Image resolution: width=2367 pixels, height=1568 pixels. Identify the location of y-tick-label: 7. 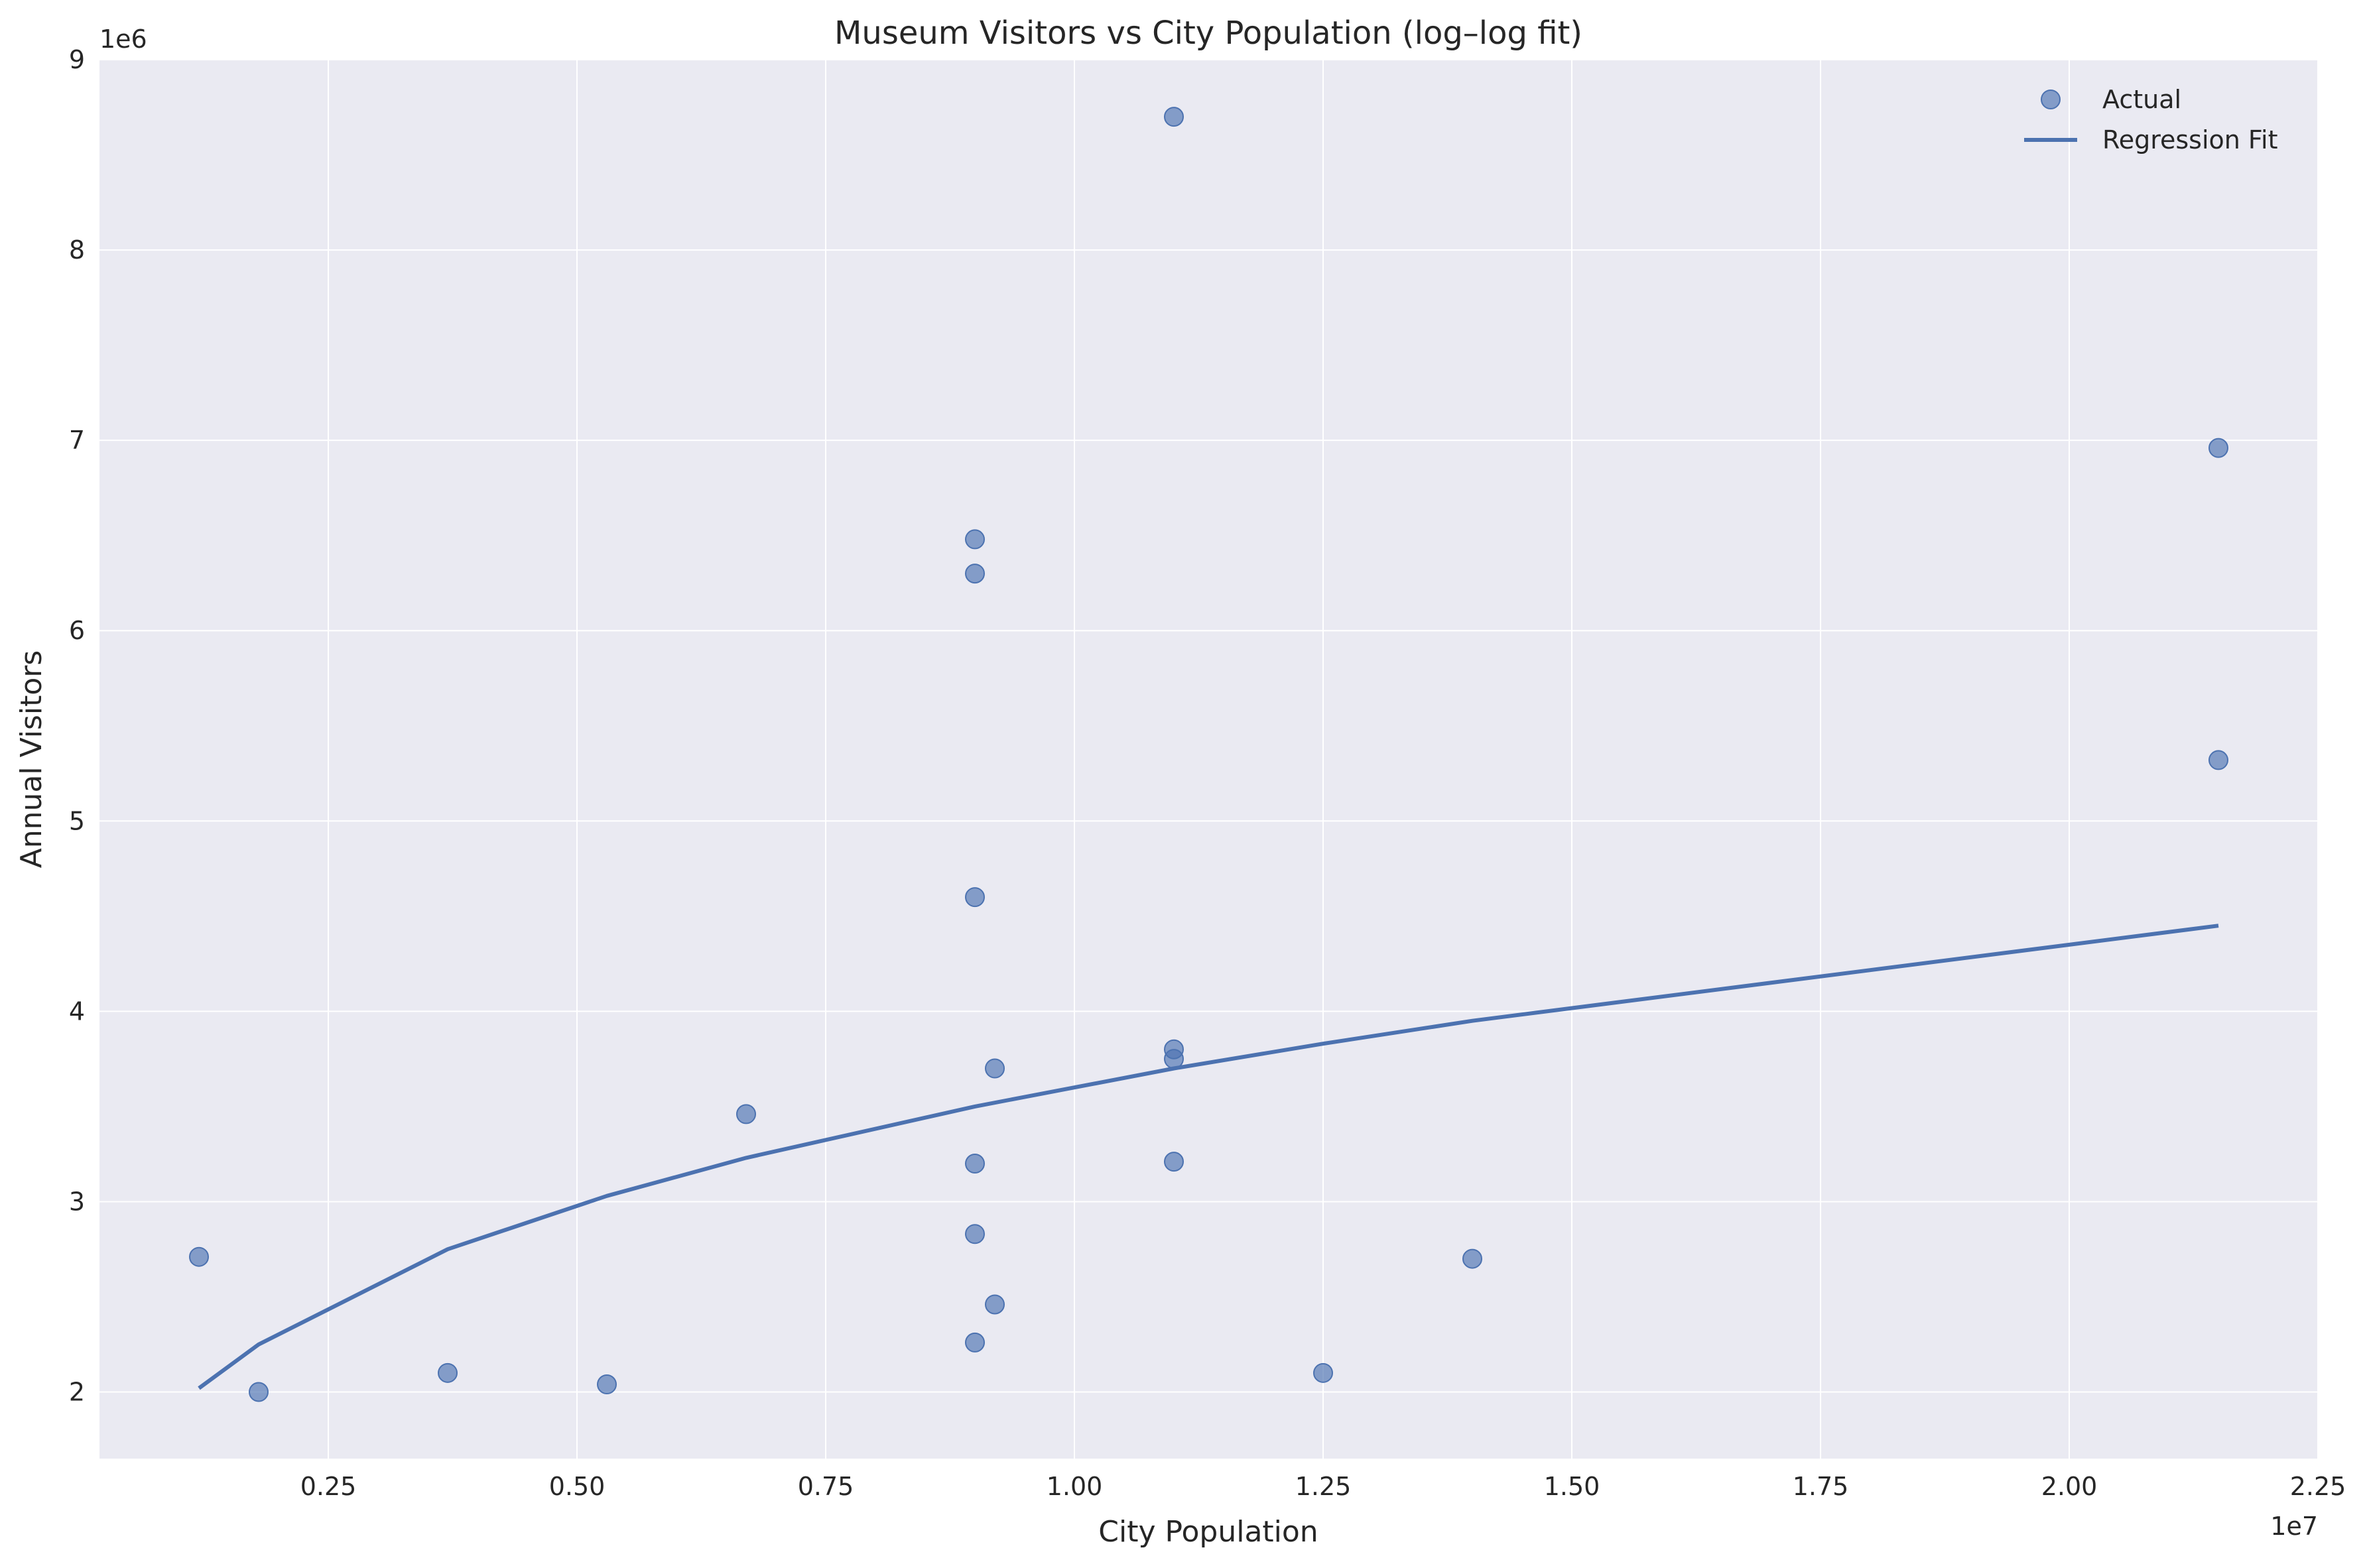
(77, 440).